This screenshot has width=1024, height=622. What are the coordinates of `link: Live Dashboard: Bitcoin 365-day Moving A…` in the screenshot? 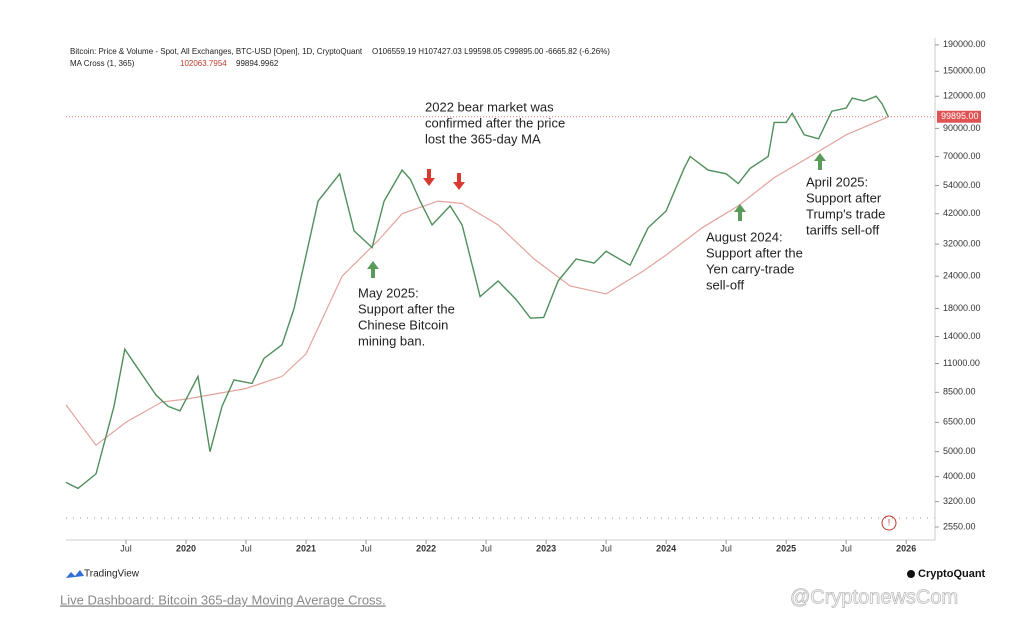 It's located at (223, 599).